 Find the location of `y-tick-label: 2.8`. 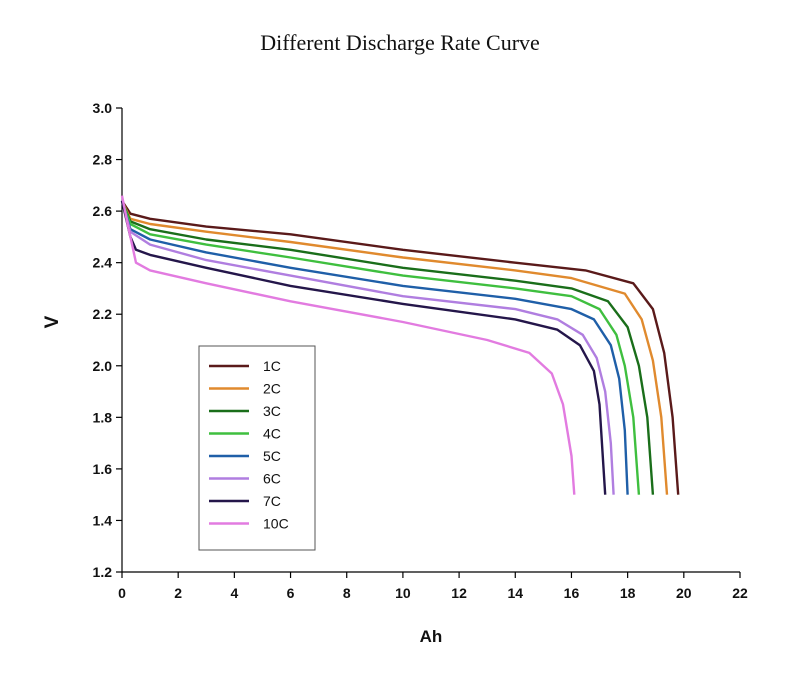

y-tick-label: 2.8 is located at coordinates (103, 160).